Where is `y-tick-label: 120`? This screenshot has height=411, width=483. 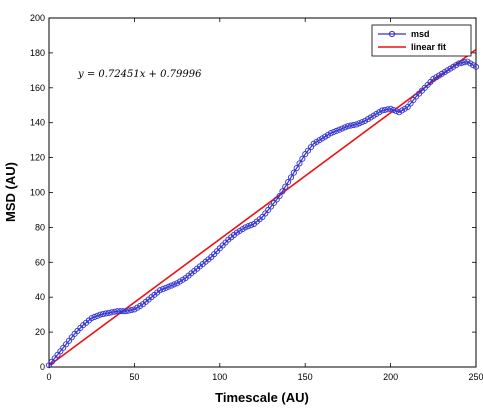
y-tick-label: 120 is located at coordinates (37, 158).